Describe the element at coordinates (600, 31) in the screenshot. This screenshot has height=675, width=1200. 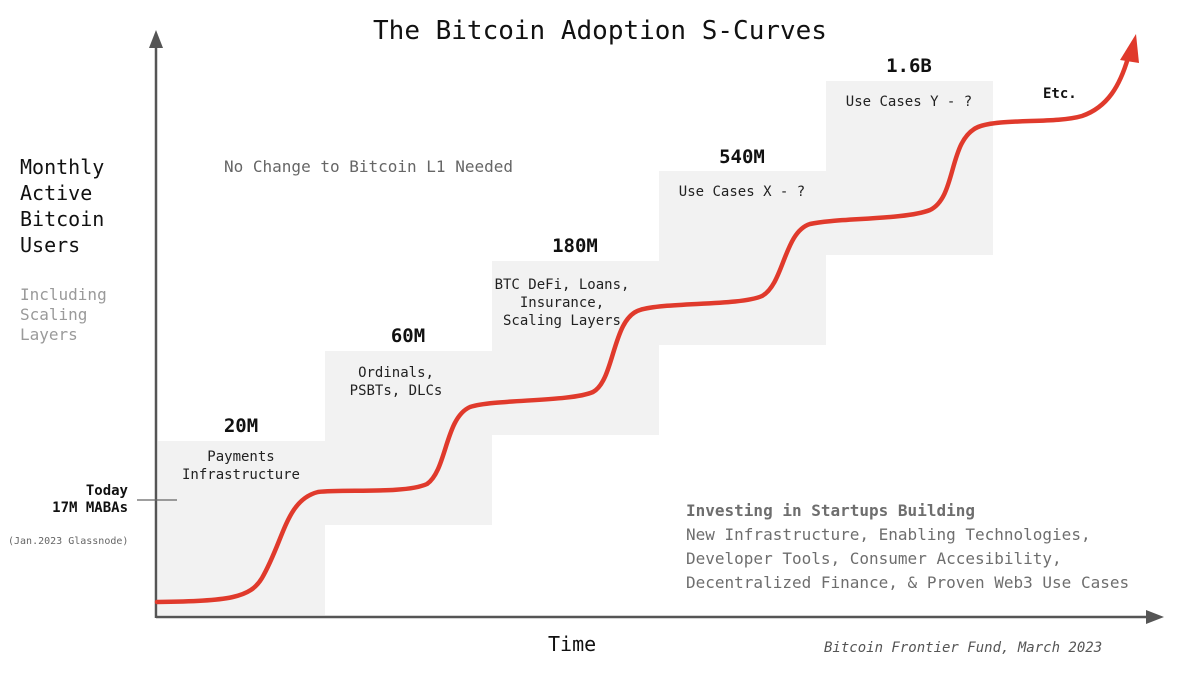
I see `page-title: The Bitcoin Adoption S-Curves` at that location.